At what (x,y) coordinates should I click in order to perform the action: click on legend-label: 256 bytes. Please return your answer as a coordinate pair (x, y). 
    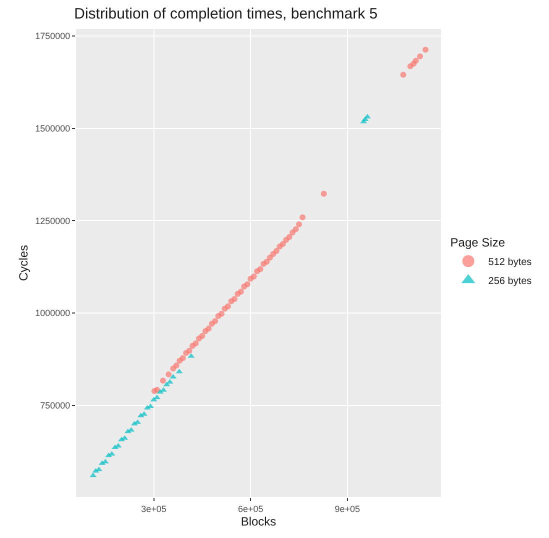
    Looking at the image, I should click on (510, 281).